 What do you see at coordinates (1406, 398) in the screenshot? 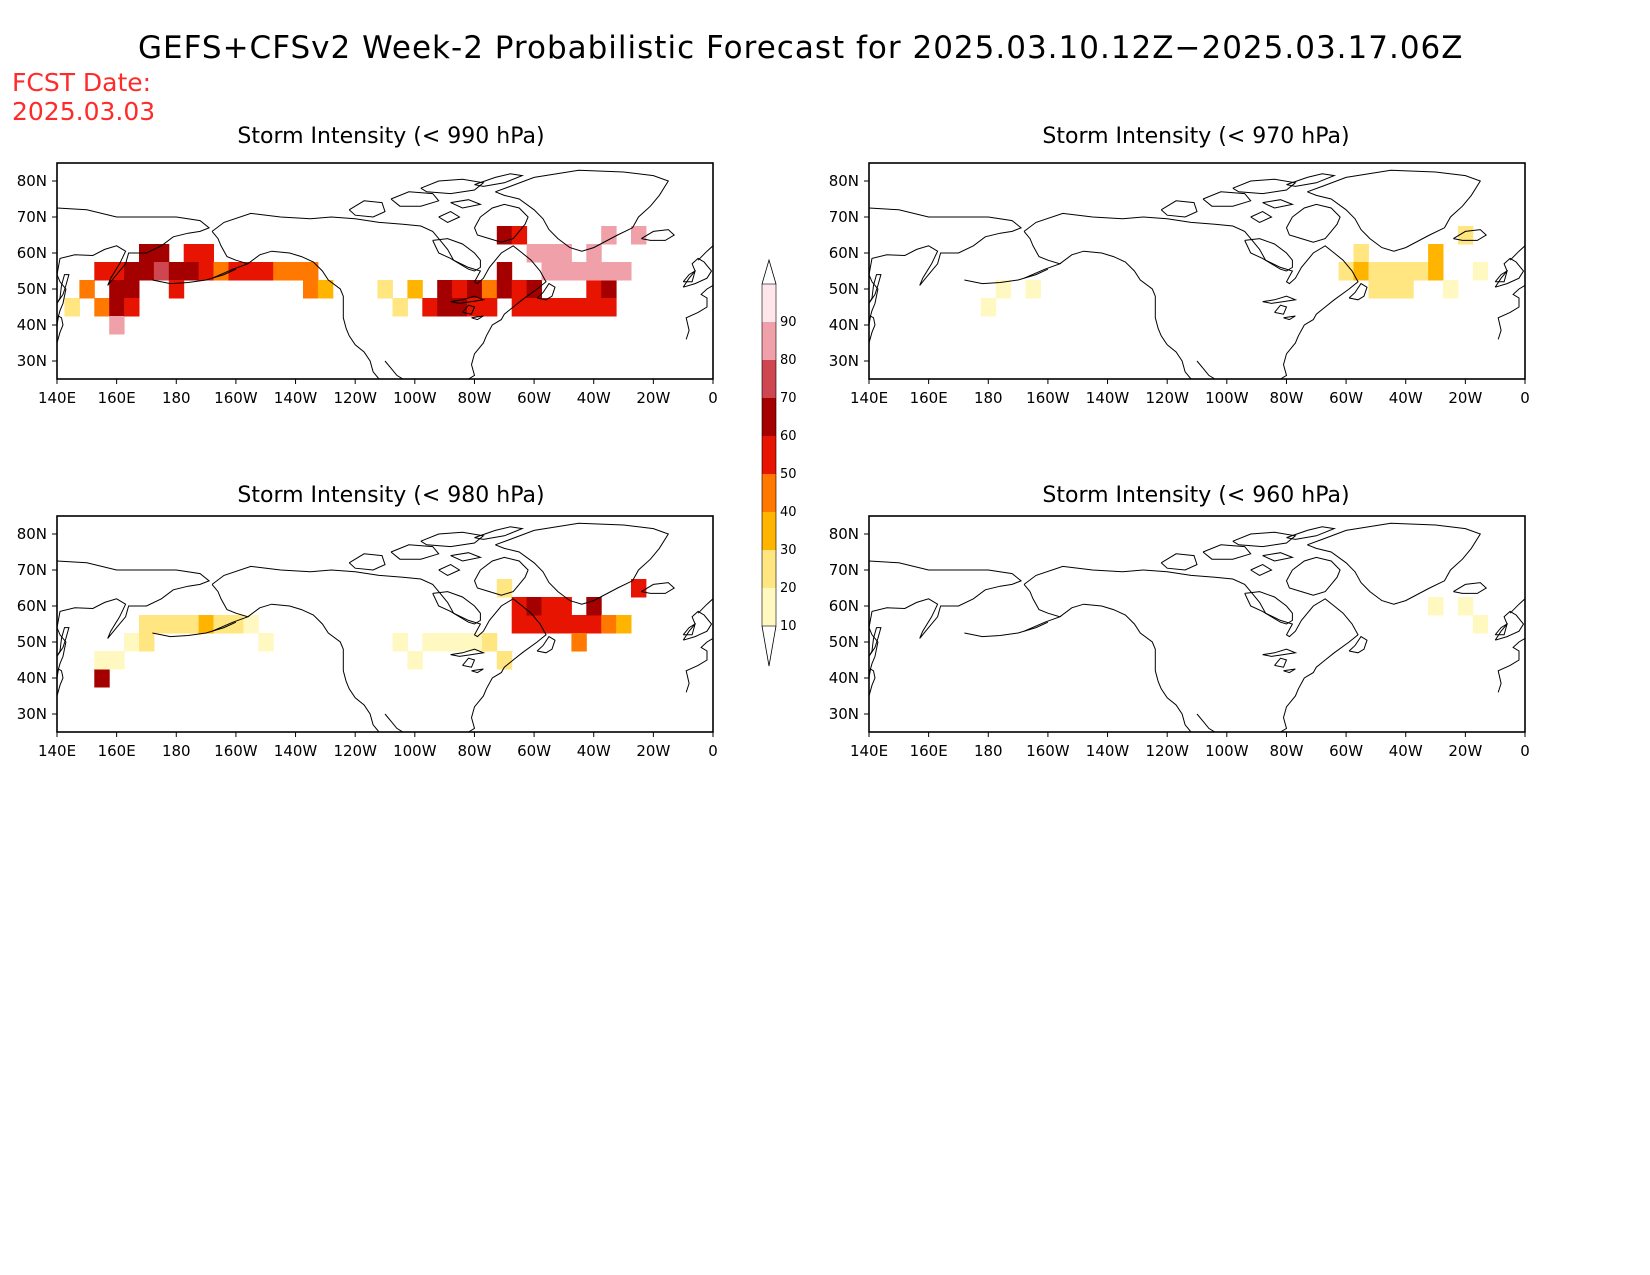
I see `lon-tick-label: 40W` at bounding box center [1406, 398].